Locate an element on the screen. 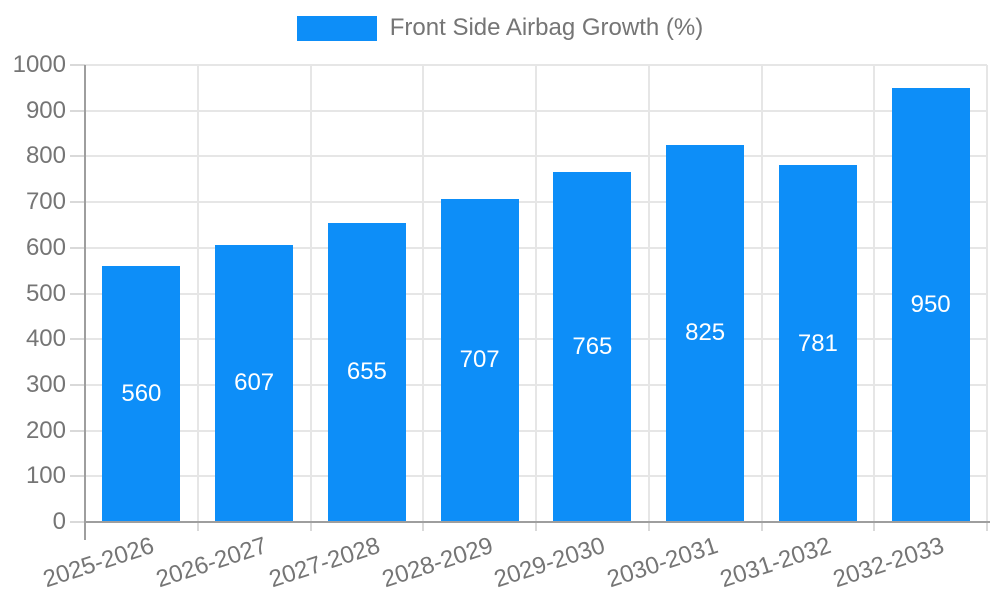 This screenshot has width=1000, height=600. y-axis-line is located at coordinates (85, 302).